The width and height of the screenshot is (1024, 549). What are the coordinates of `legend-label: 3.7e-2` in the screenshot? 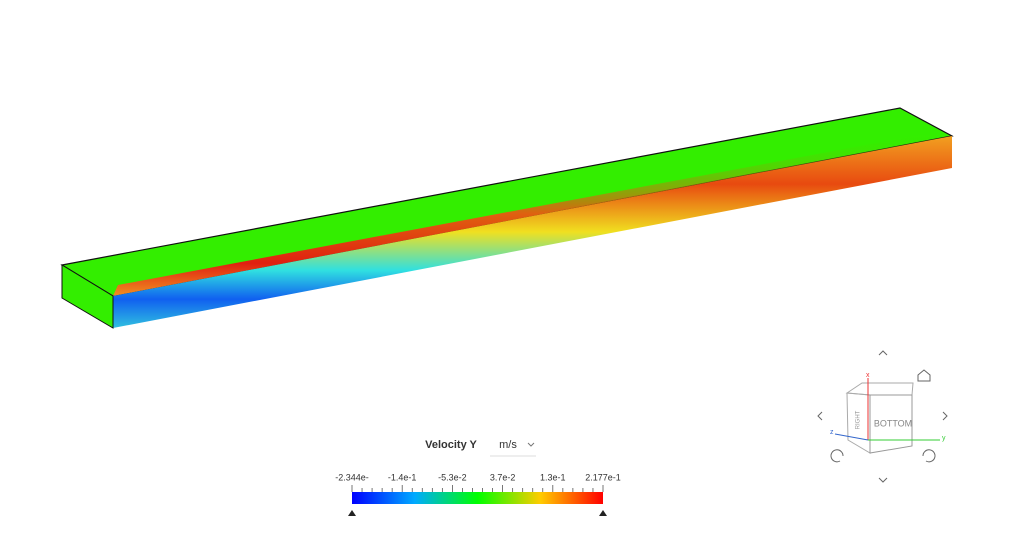 It's located at (503, 477).